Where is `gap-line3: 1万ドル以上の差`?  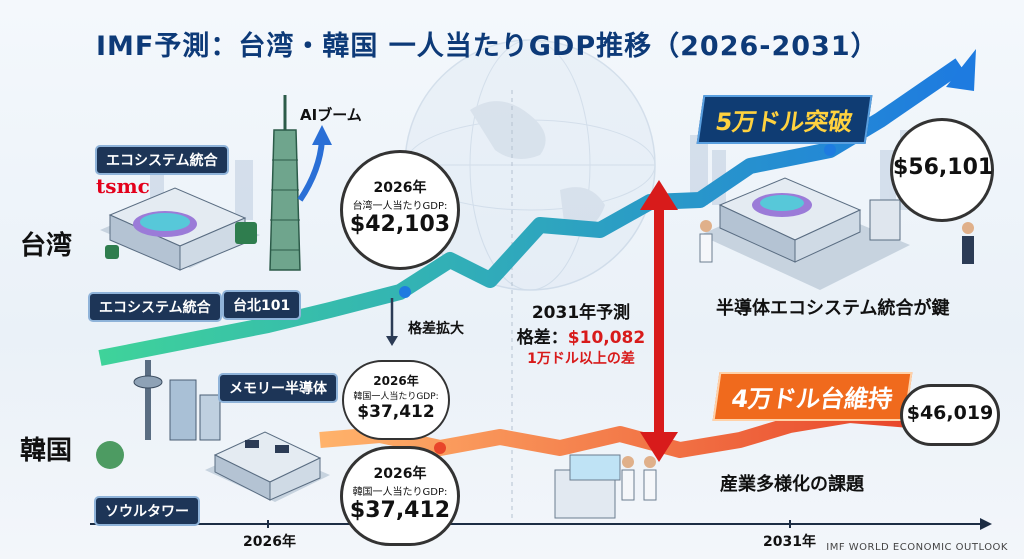
gap-line3: 1万ドル以上の差 is located at coordinates (581, 358).